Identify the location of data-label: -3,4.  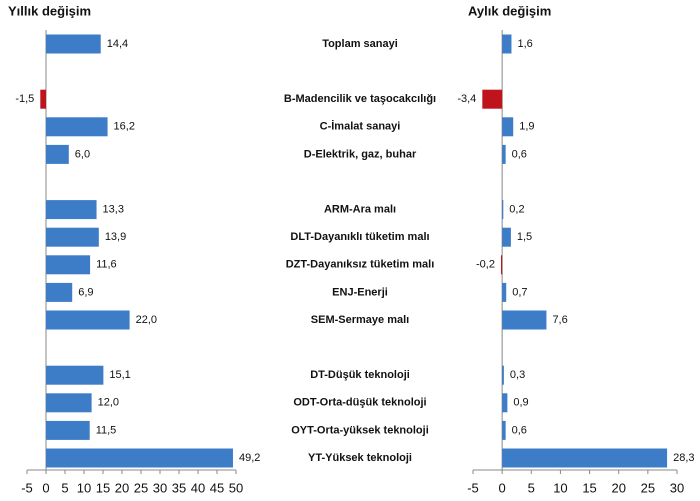
(466, 99).